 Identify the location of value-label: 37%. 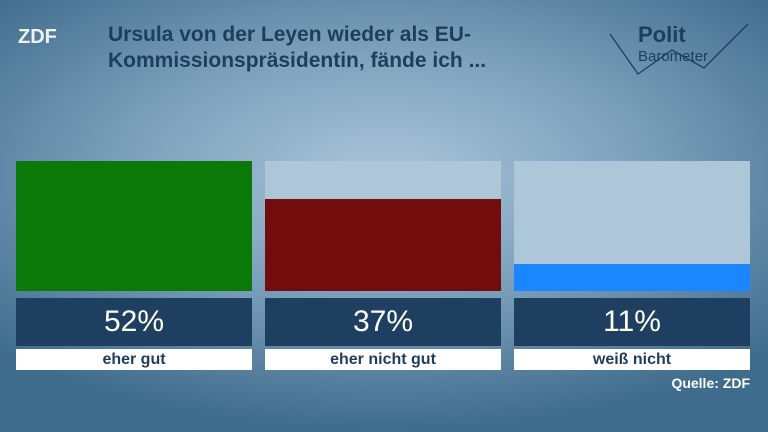
(383, 322).